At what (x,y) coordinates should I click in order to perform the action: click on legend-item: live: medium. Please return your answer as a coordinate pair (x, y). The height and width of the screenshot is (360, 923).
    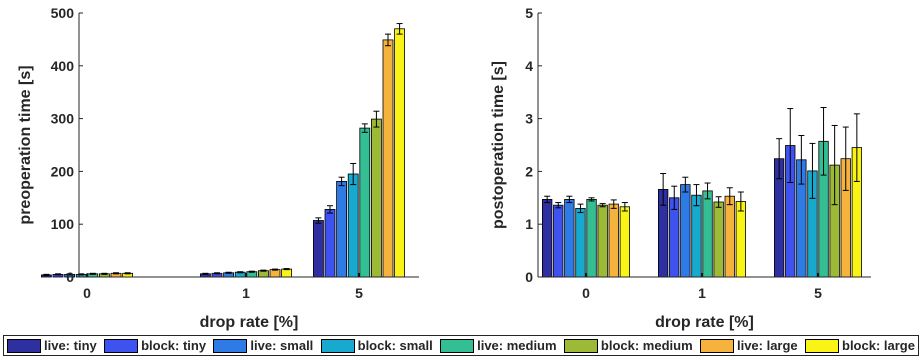
    Looking at the image, I should click on (498, 345).